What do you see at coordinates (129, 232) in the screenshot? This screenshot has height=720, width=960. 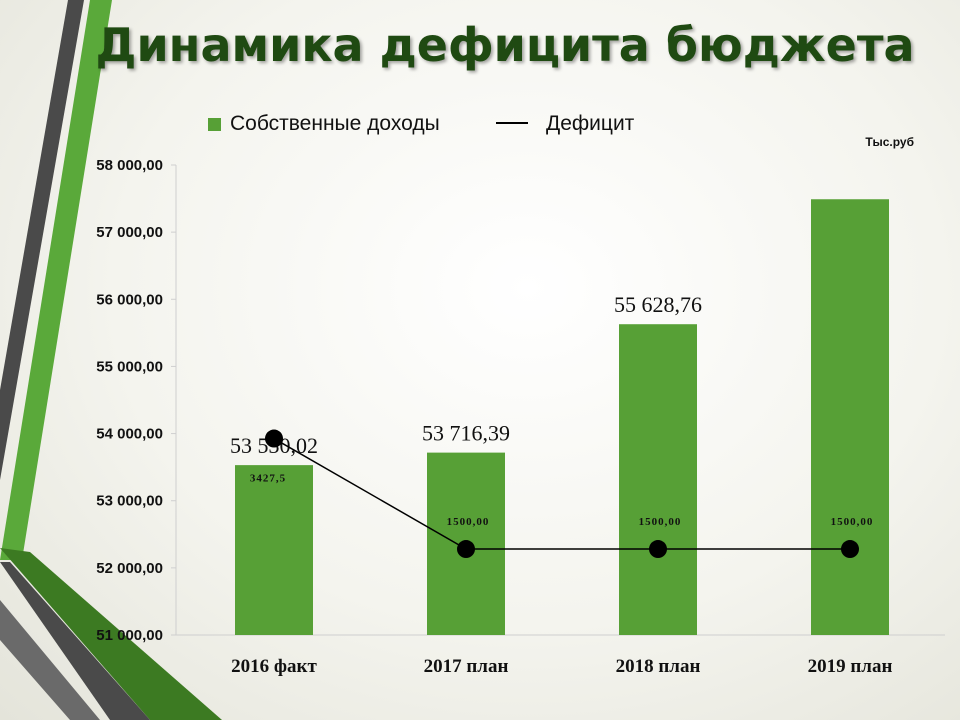 I see `y-tick-label: 57 000,00` at bounding box center [129, 232].